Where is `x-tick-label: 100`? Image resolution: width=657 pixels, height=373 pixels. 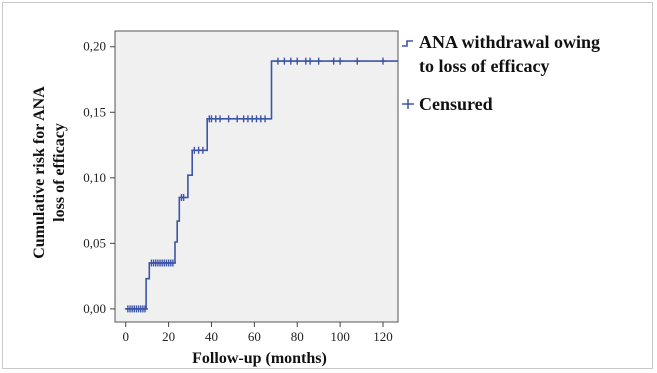 x-tick-label: 100 is located at coordinates (340, 336).